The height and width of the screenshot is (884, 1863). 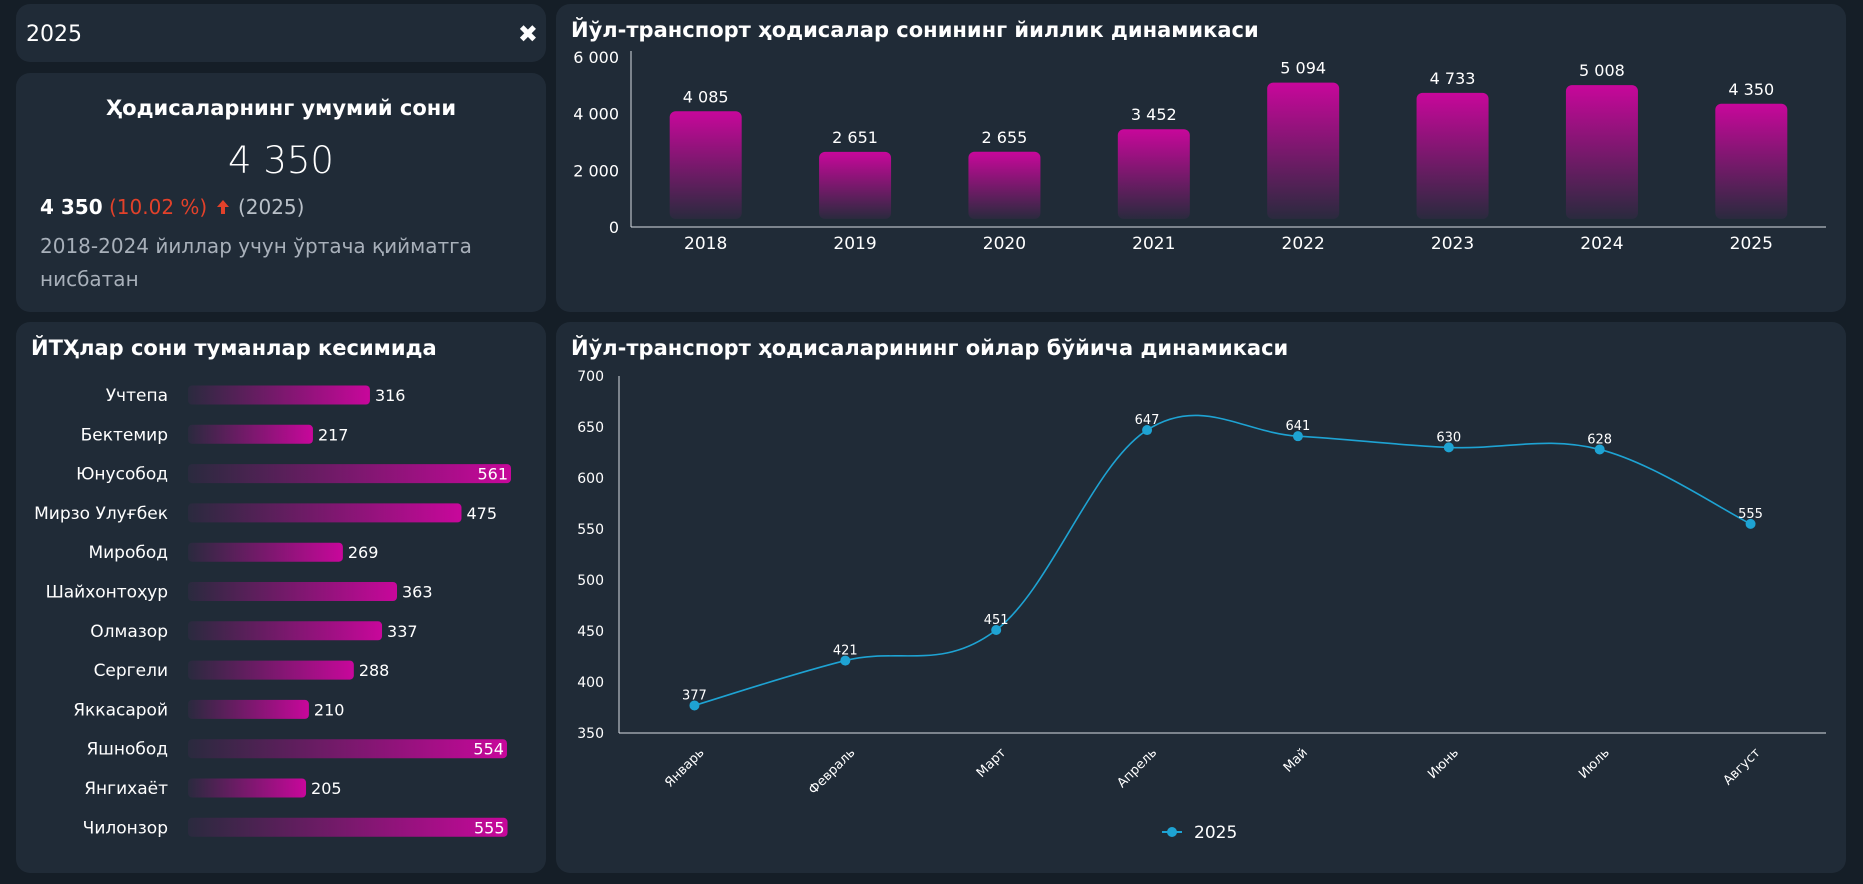 What do you see at coordinates (590, 377) in the screenshot?
I see `y-tick-label: 700` at bounding box center [590, 377].